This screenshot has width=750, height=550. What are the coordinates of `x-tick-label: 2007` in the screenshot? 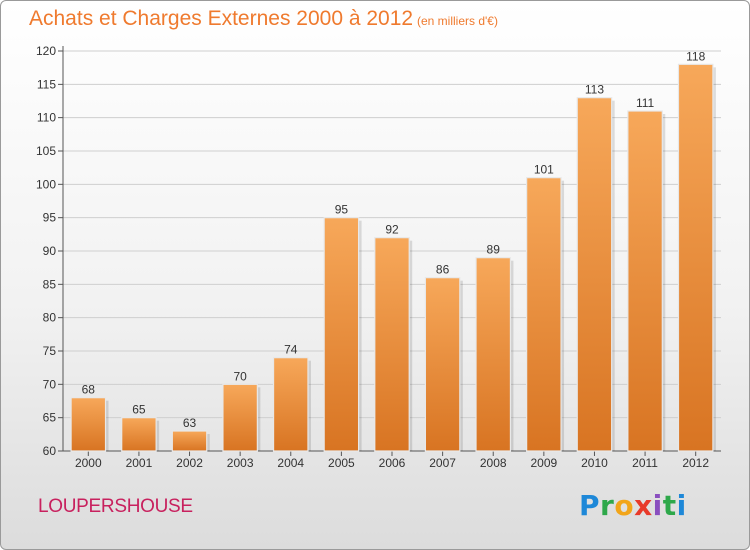 It's located at (442, 463).